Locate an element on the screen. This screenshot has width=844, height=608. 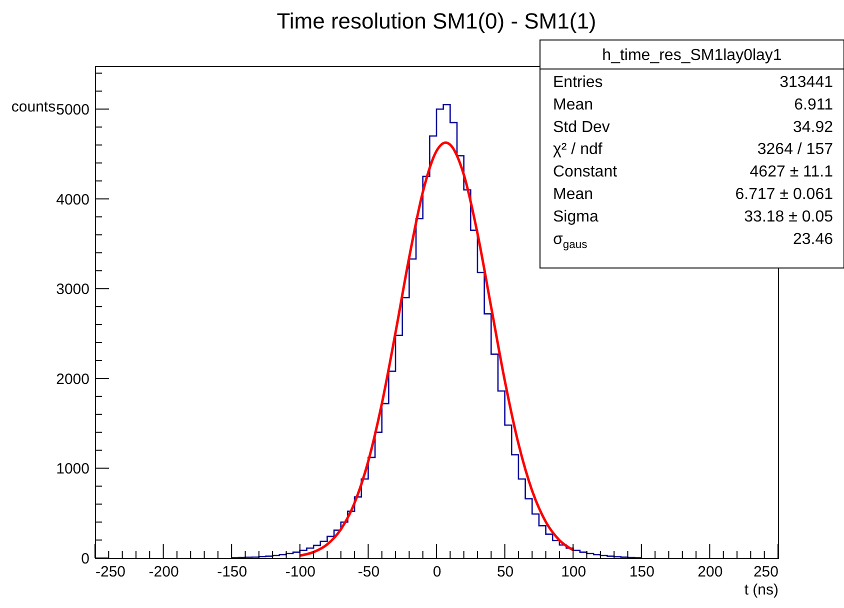
x-tick-label: 50 is located at coordinates (505, 572).